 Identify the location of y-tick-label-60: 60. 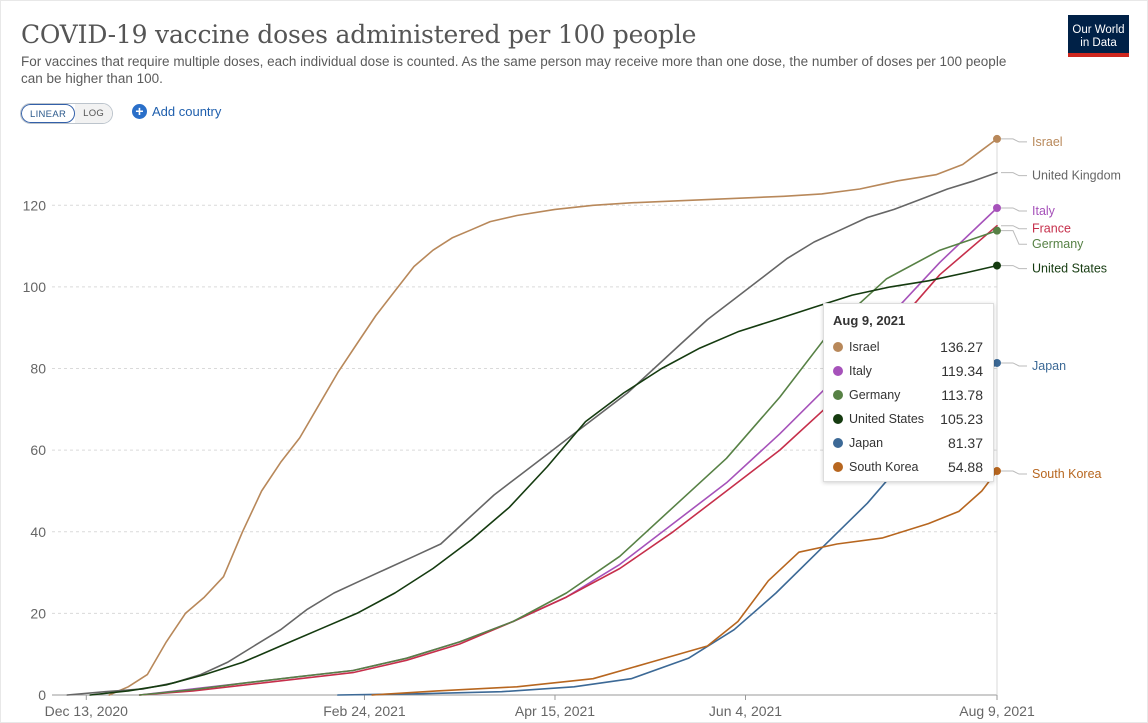
(38, 450).